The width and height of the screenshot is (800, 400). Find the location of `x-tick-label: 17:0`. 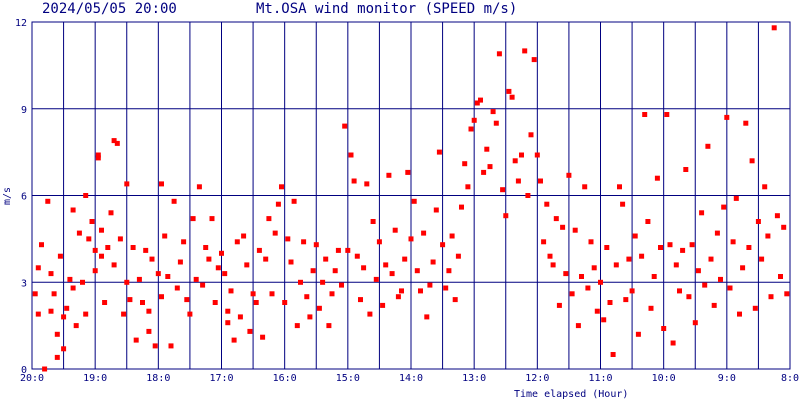

x-tick-label: 17:0 is located at coordinates (221, 378).